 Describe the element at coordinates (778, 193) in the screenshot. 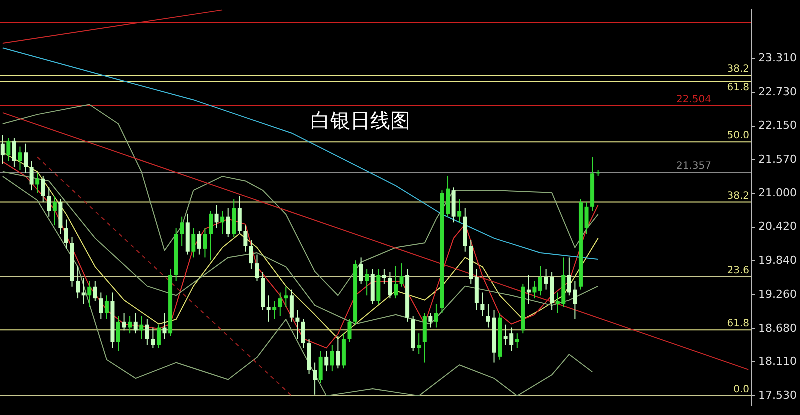

I see `y-tick-label: 21.000` at that location.